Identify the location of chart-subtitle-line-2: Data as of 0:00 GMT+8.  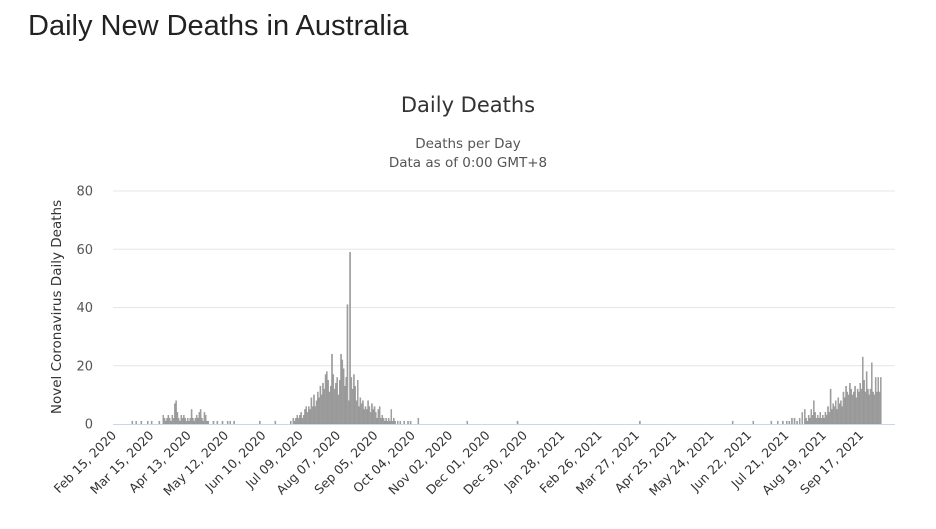
(468, 163).